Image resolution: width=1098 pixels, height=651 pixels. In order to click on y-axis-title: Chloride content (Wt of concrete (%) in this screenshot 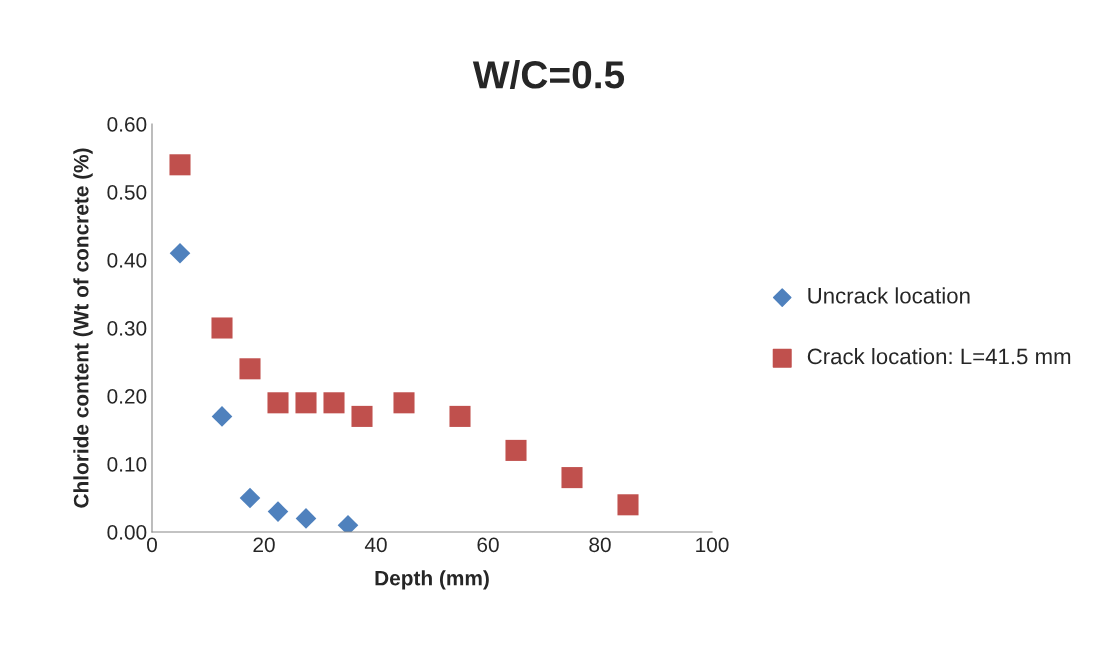, I will do `click(83, 328)`.